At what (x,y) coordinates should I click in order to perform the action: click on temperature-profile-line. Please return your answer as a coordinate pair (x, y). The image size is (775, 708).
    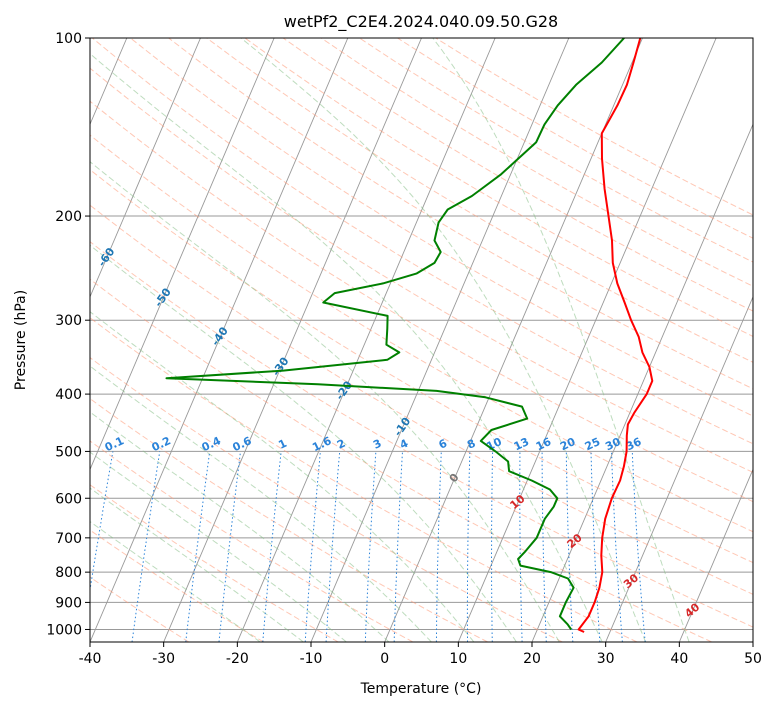
    Looking at the image, I should click on (615, 335).